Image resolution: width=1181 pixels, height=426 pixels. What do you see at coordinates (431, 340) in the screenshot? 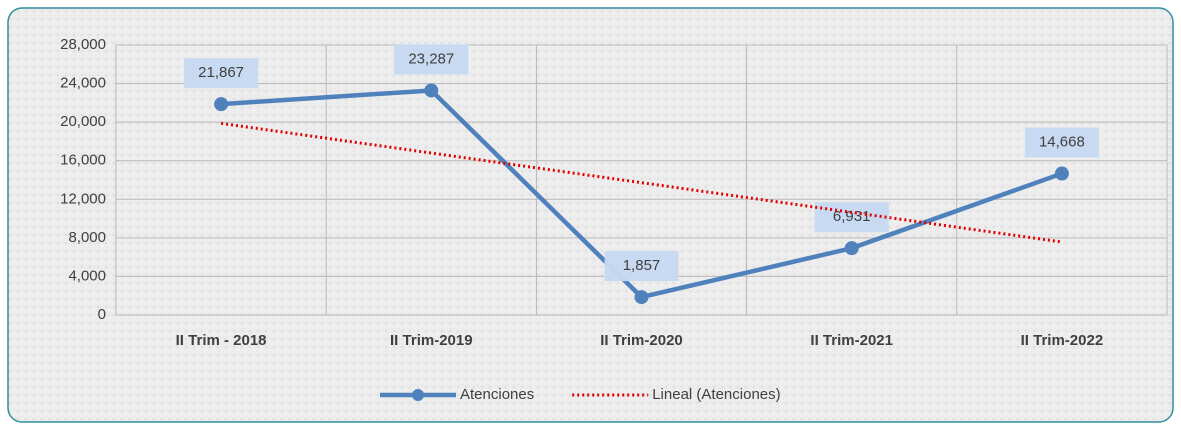
I see `x-tick-label: II Trim-2019` at bounding box center [431, 340].